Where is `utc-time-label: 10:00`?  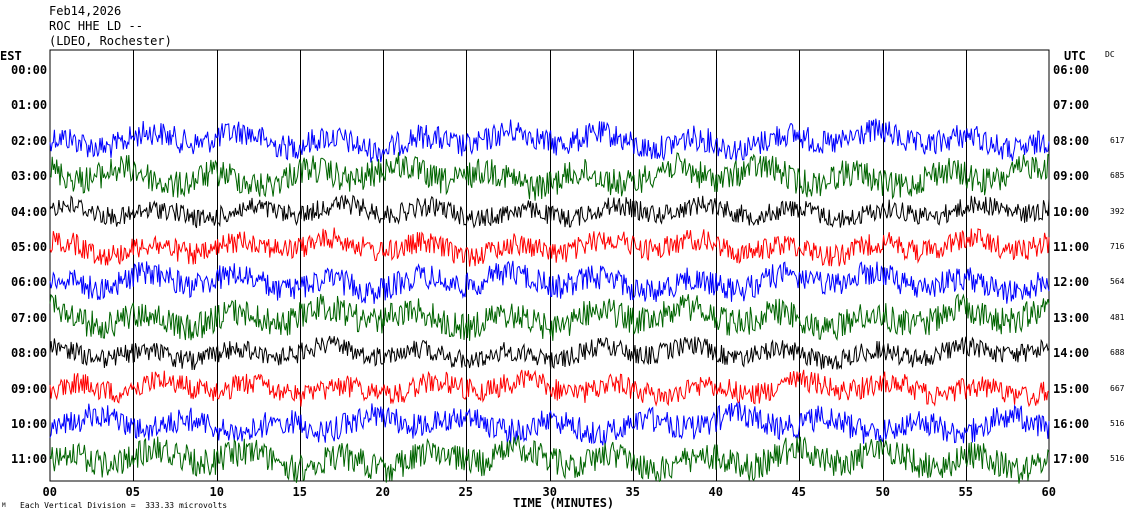 utc-time-label: 10:00 is located at coordinates (1071, 211).